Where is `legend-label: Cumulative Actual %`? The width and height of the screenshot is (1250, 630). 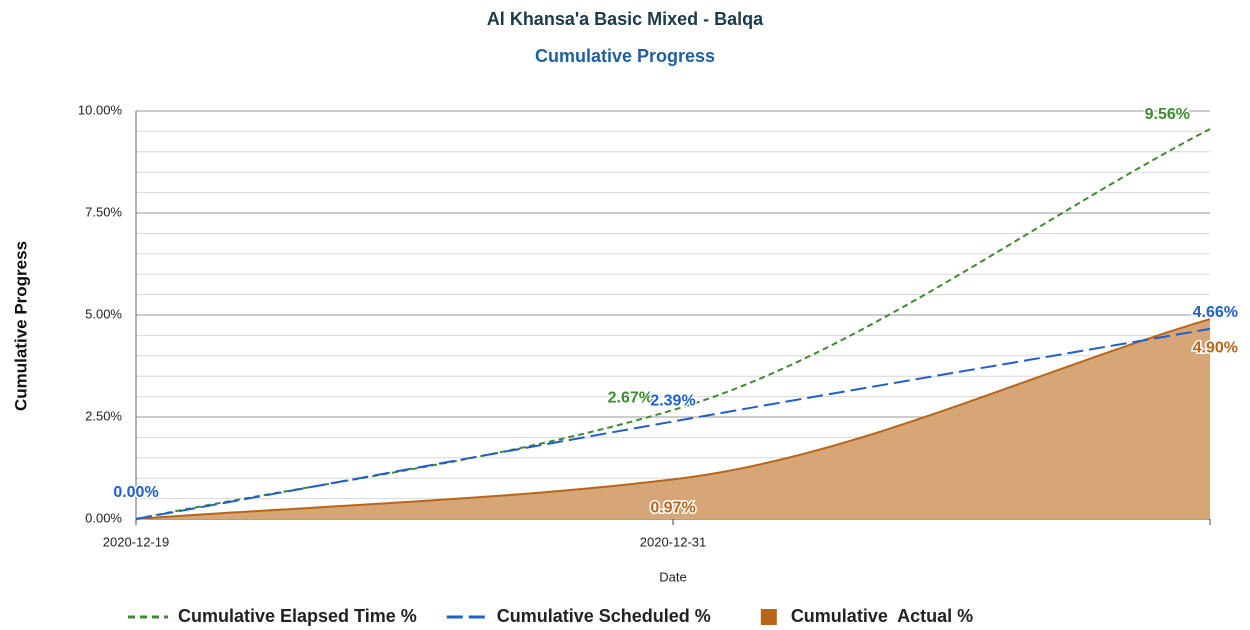
legend-label: Cumulative Actual % is located at coordinates (882, 616).